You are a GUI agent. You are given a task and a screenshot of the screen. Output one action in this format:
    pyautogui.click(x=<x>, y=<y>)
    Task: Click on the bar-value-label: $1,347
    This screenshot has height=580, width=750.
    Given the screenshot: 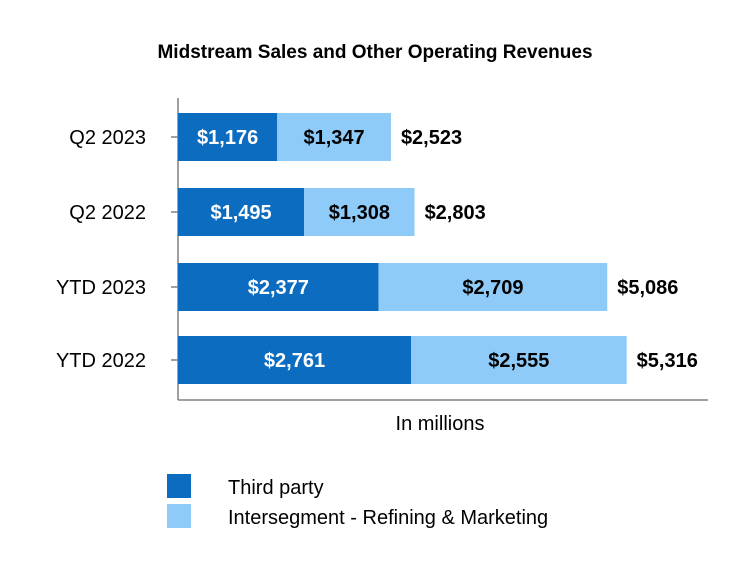 What is the action you would take?
    pyautogui.click(x=334, y=138)
    